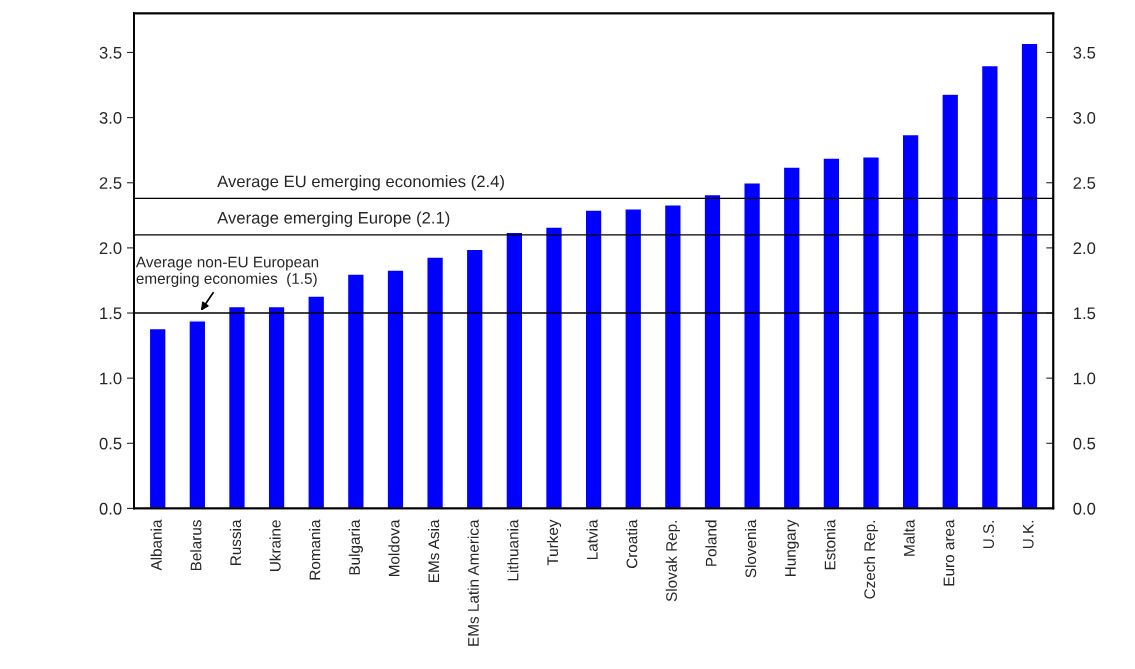 The image size is (1135, 669). What do you see at coordinates (110, 508) in the screenshot?
I see `y-tick-label: 0.0` at bounding box center [110, 508].